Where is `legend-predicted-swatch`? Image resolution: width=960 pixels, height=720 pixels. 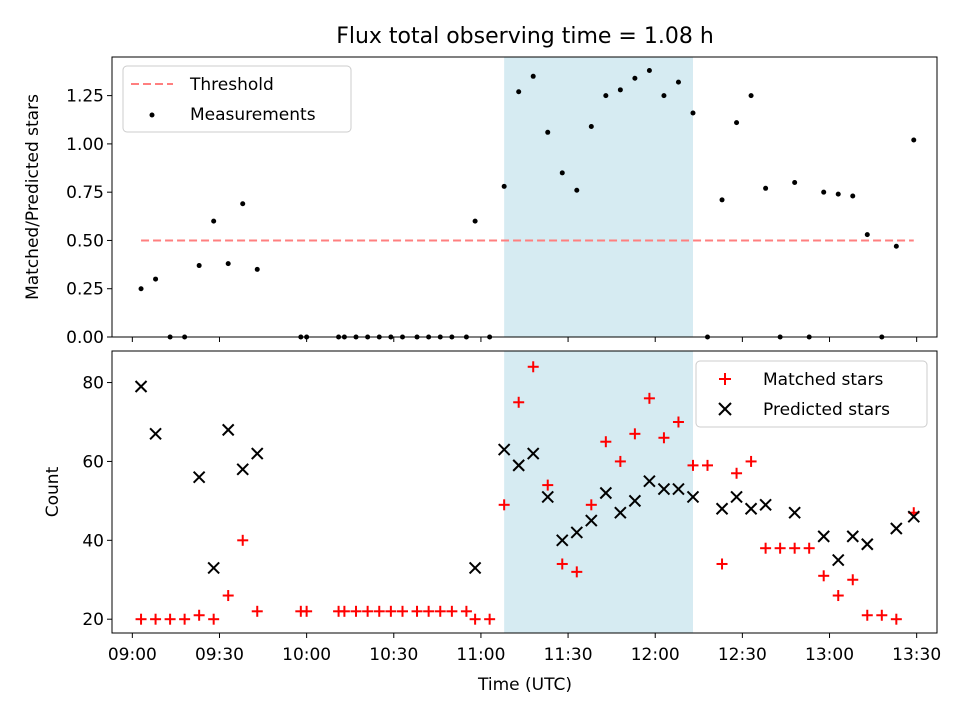
legend-predicted-swatch is located at coordinates (725, 409).